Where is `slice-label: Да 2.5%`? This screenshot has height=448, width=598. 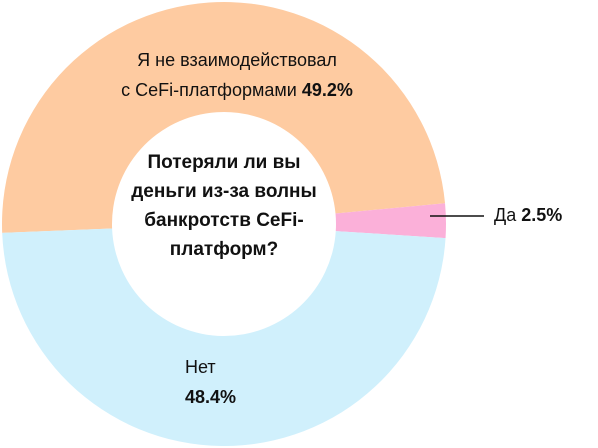 slice-label: Да 2.5% is located at coordinates (528, 215).